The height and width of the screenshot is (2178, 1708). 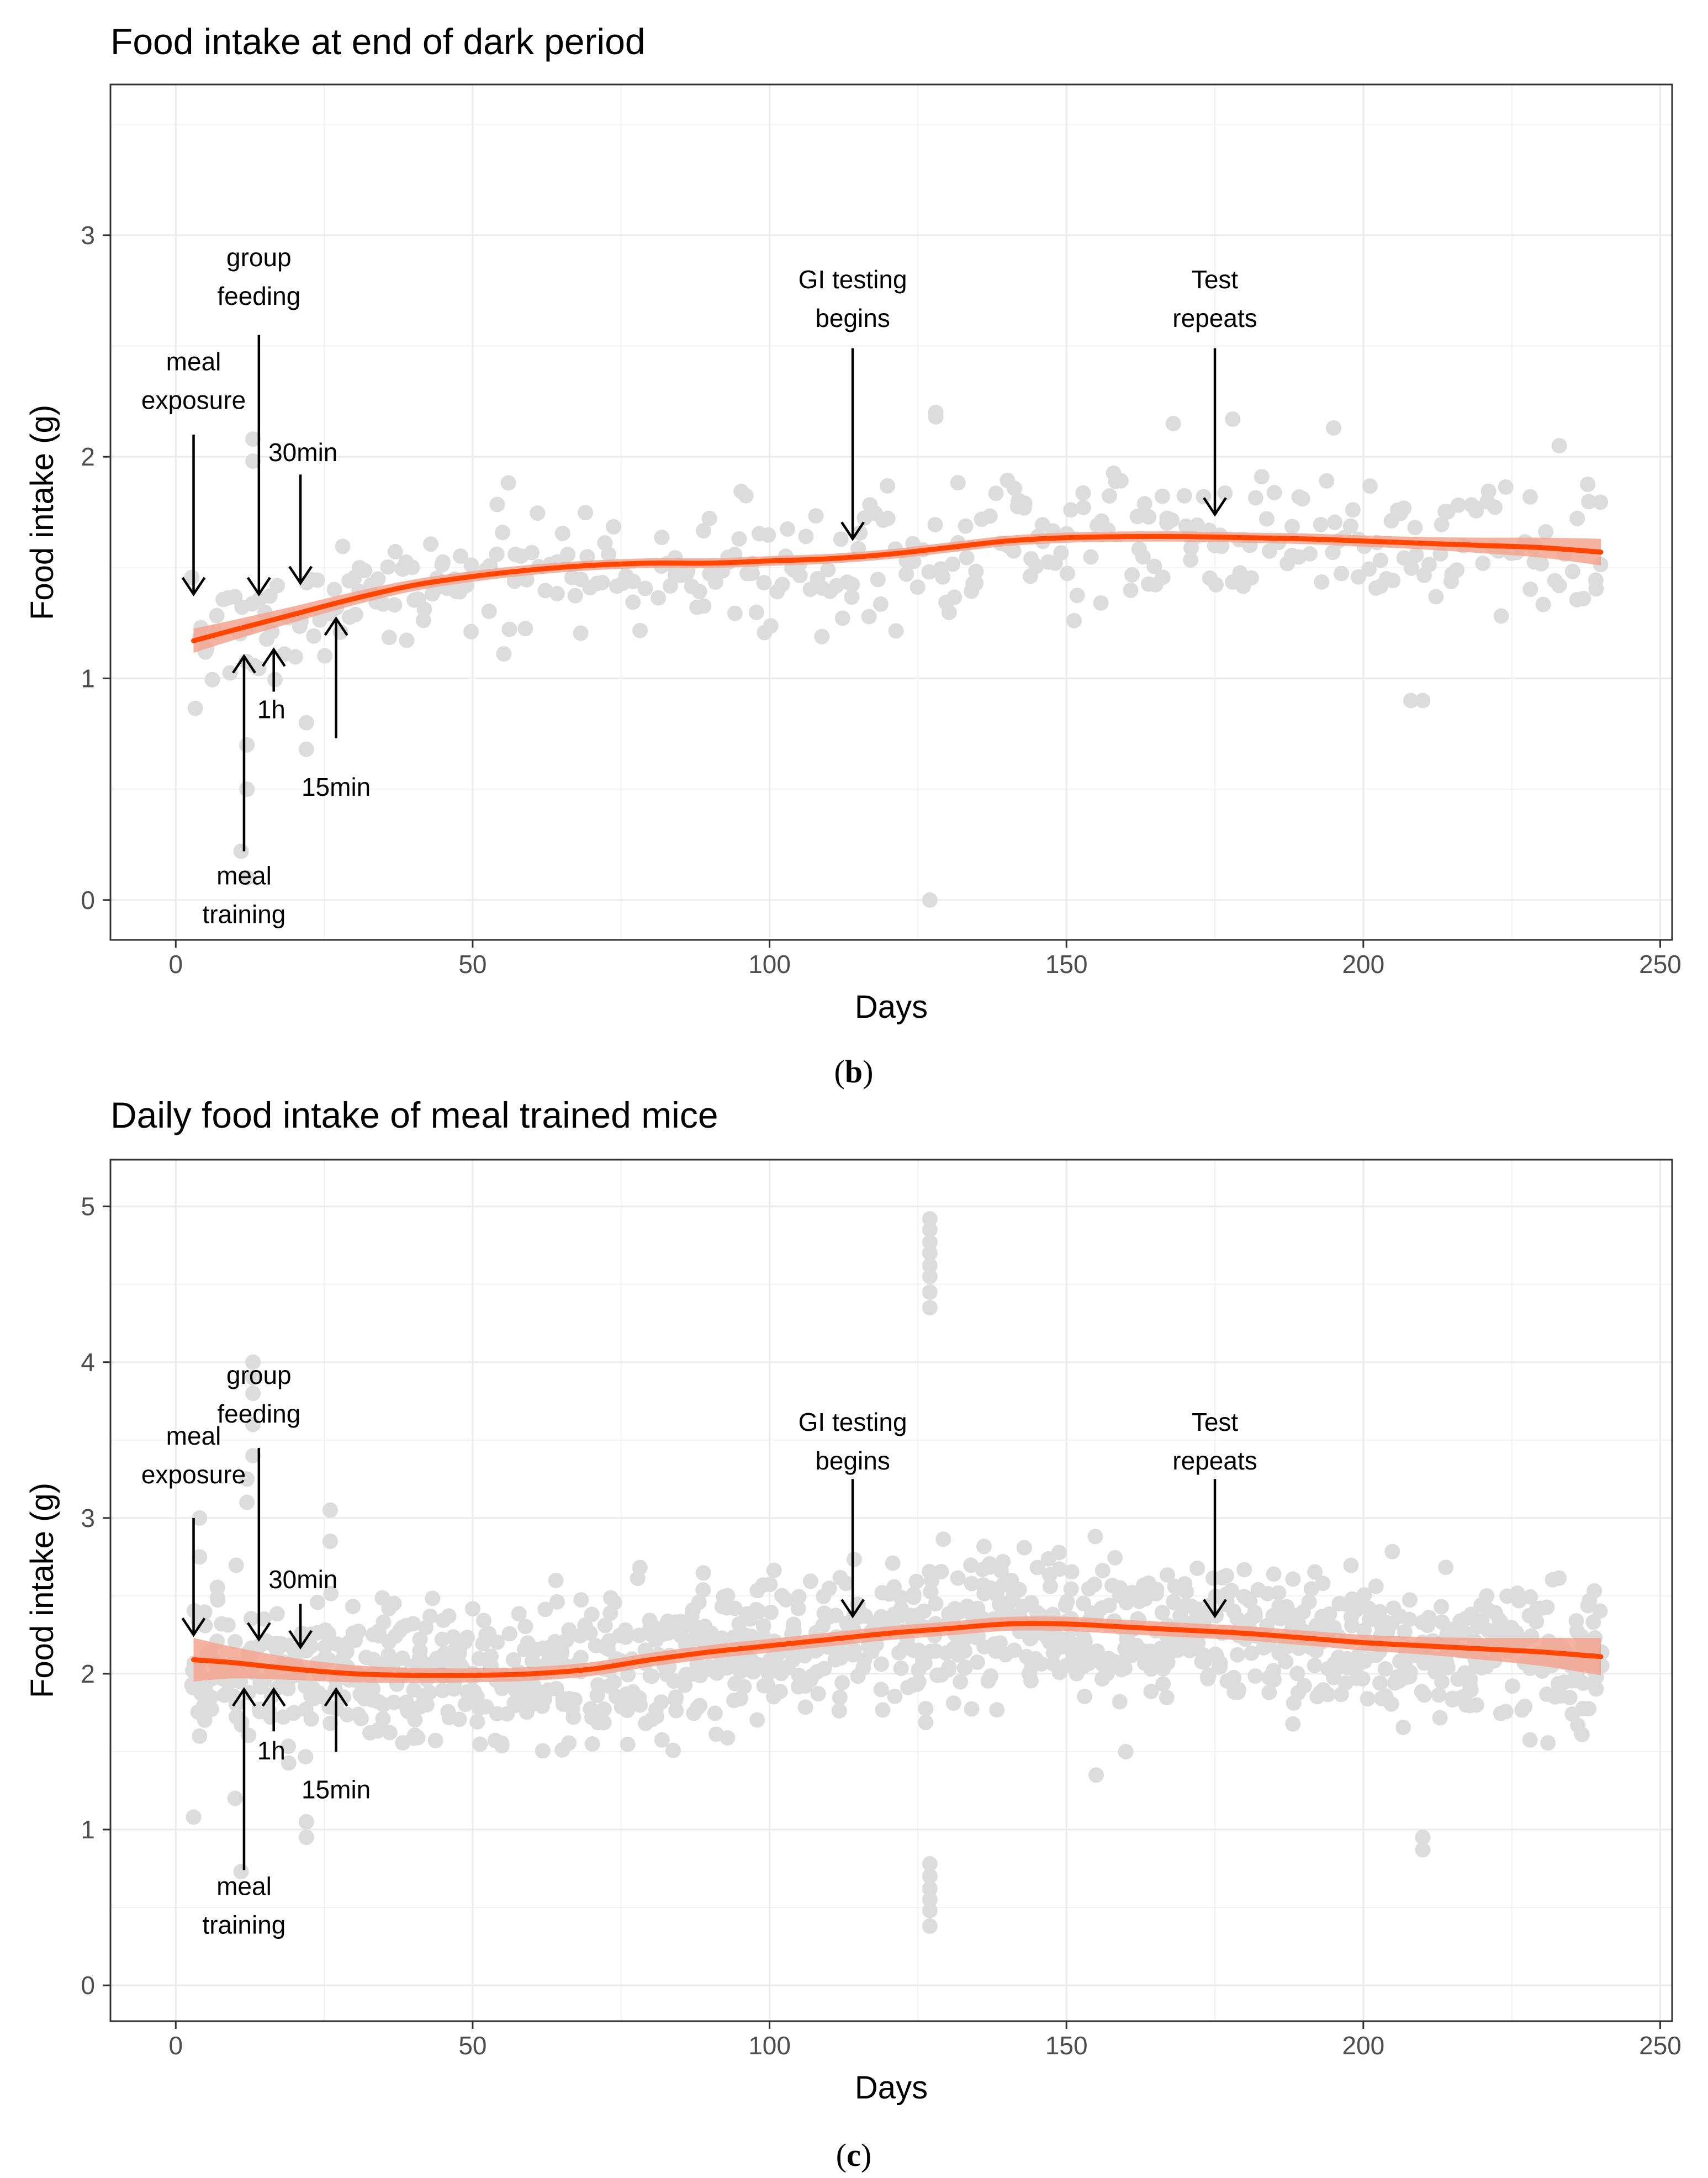 What do you see at coordinates (378, 42) in the screenshot?
I see `chart-title: Food intake at end of dark period` at bounding box center [378, 42].